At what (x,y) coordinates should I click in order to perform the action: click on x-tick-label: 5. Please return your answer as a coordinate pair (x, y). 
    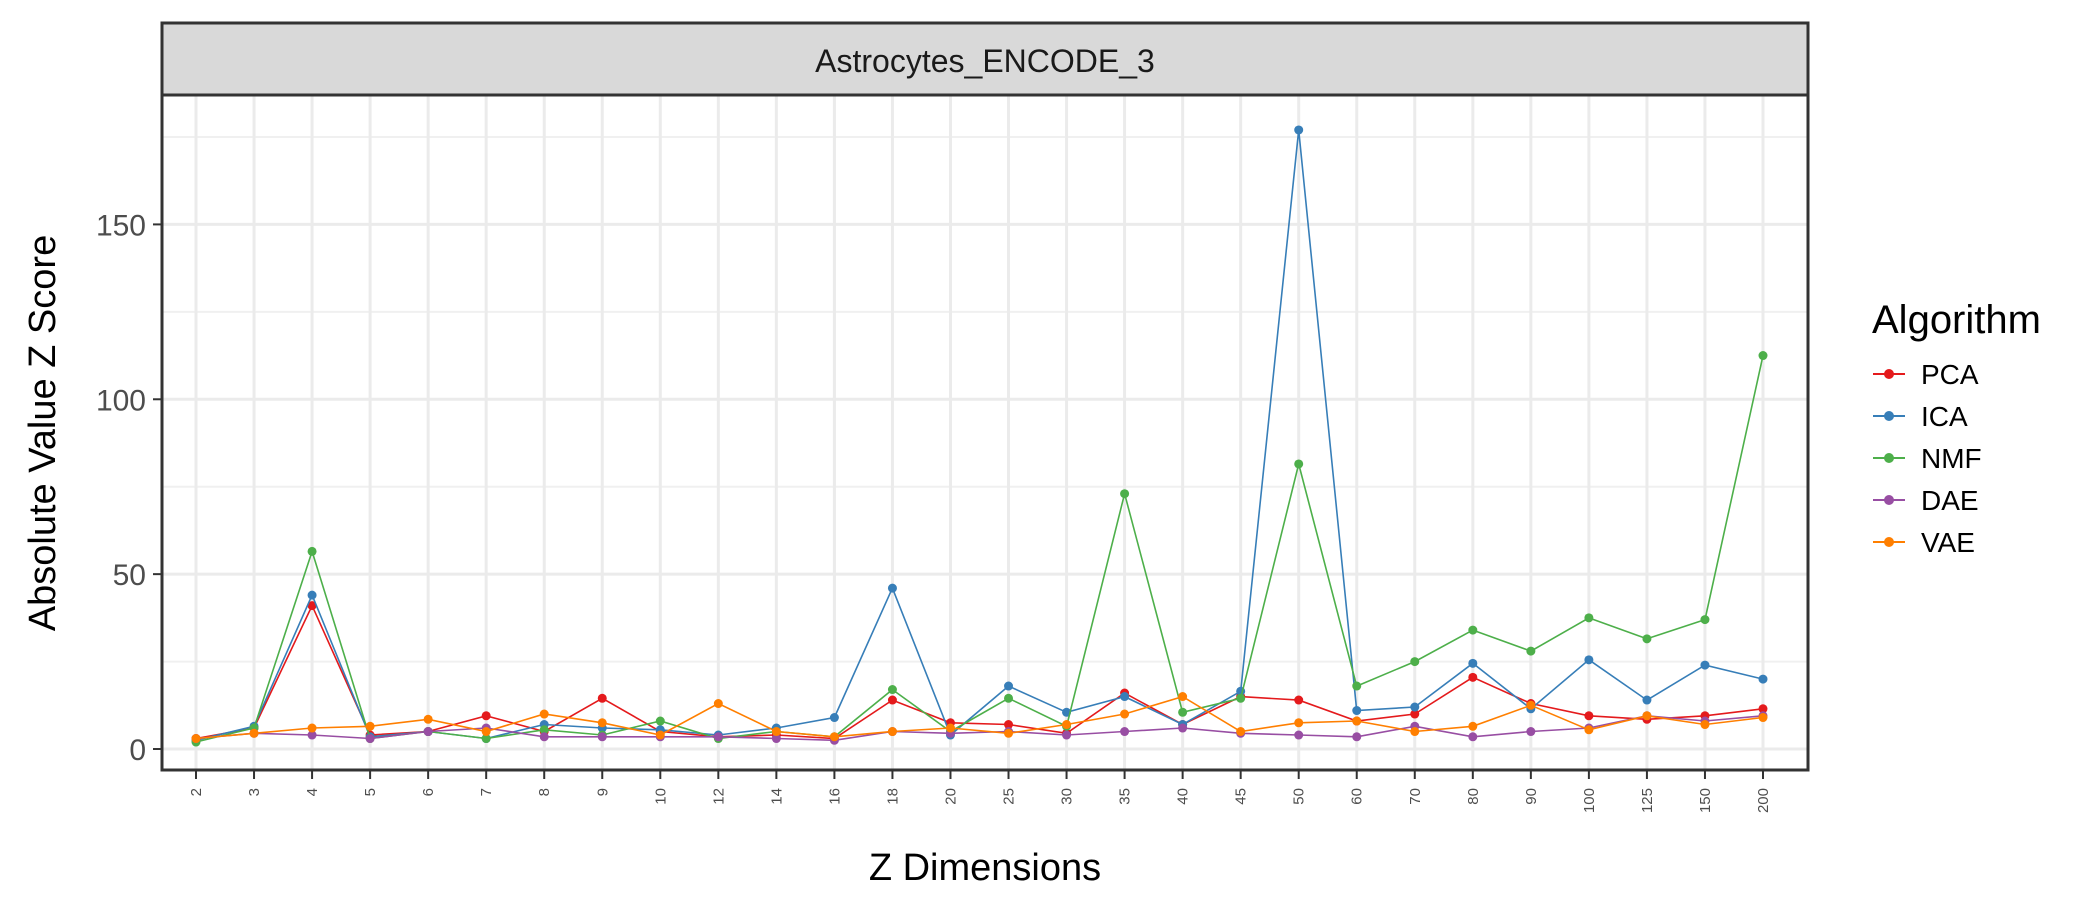
    Looking at the image, I should click on (370, 792).